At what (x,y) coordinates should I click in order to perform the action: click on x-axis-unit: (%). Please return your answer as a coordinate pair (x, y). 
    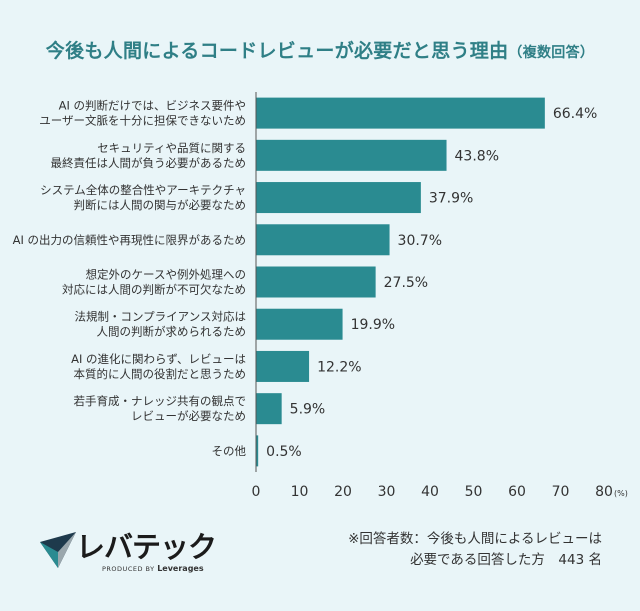
    Looking at the image, I should click on (621, 493).